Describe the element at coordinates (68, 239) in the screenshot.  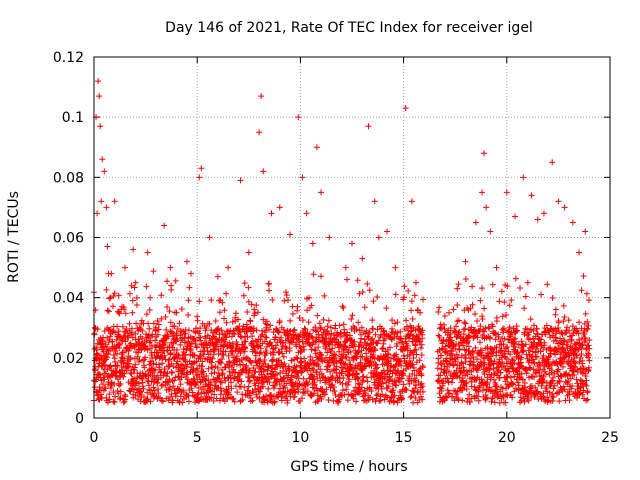
I see `y-tick-label: 0.06` at that location.